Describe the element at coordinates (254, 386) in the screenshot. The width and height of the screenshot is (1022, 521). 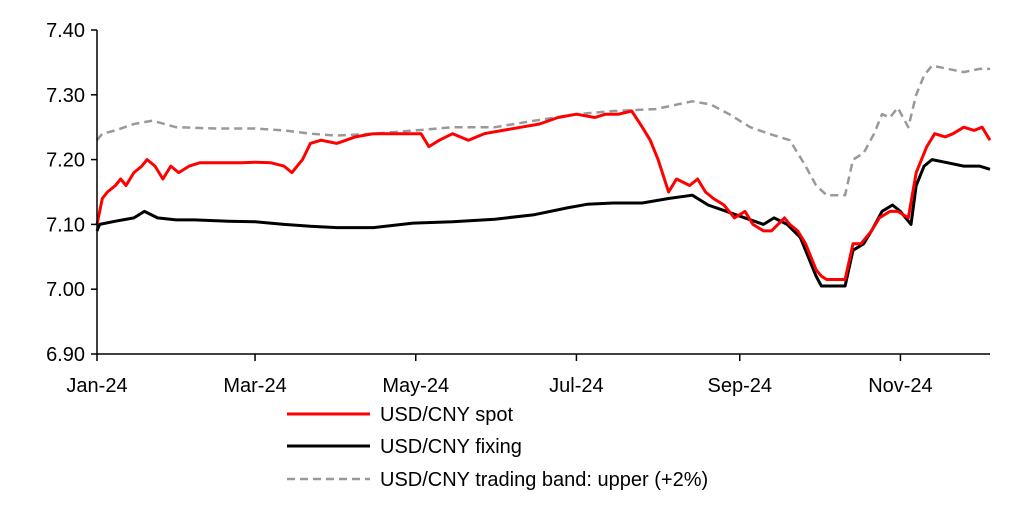
I see `x-tick-label: Mar-24` at that location.